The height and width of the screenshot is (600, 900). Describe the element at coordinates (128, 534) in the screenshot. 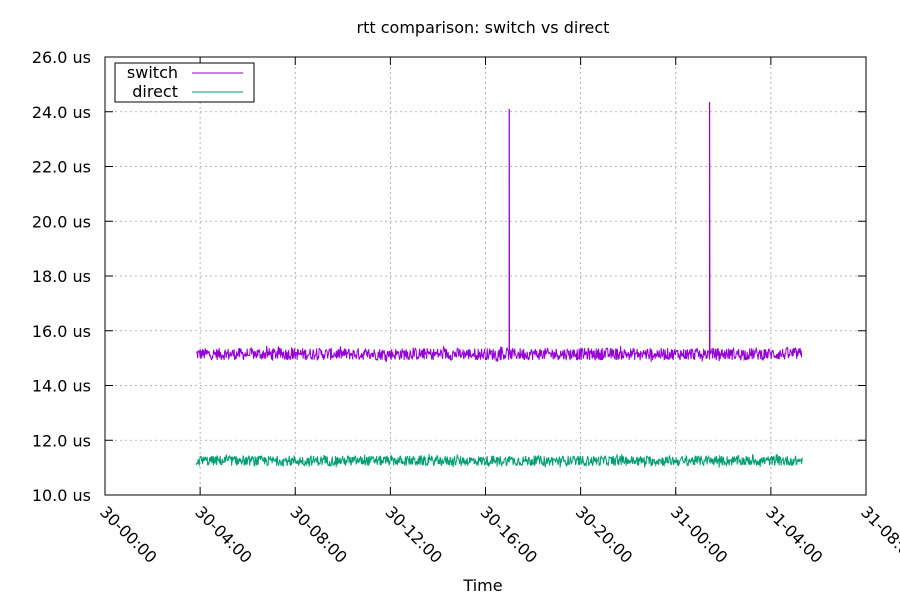

I see `x-tick-label: 30-00:00` at that location.